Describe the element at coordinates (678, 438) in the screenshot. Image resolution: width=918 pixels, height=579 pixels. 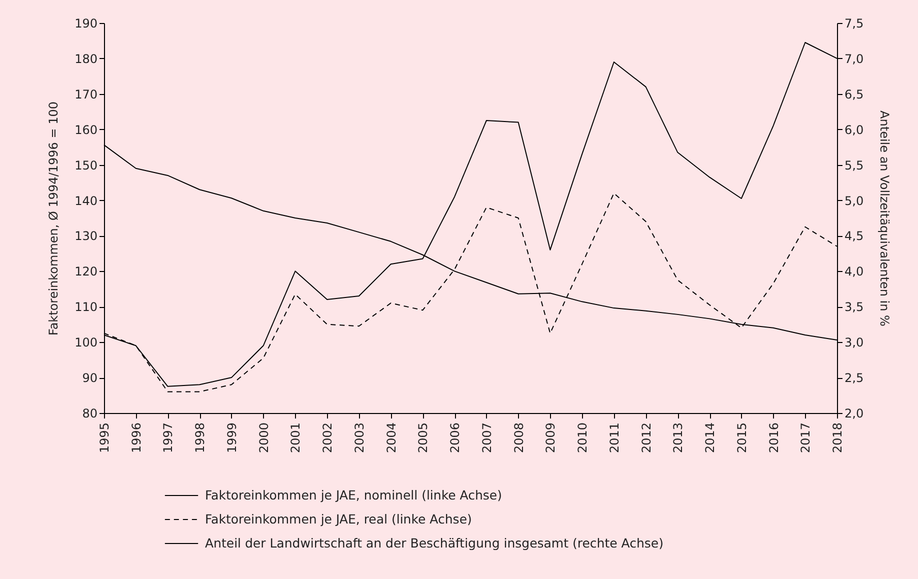
I see `x-tick-label: 2013` at that location.